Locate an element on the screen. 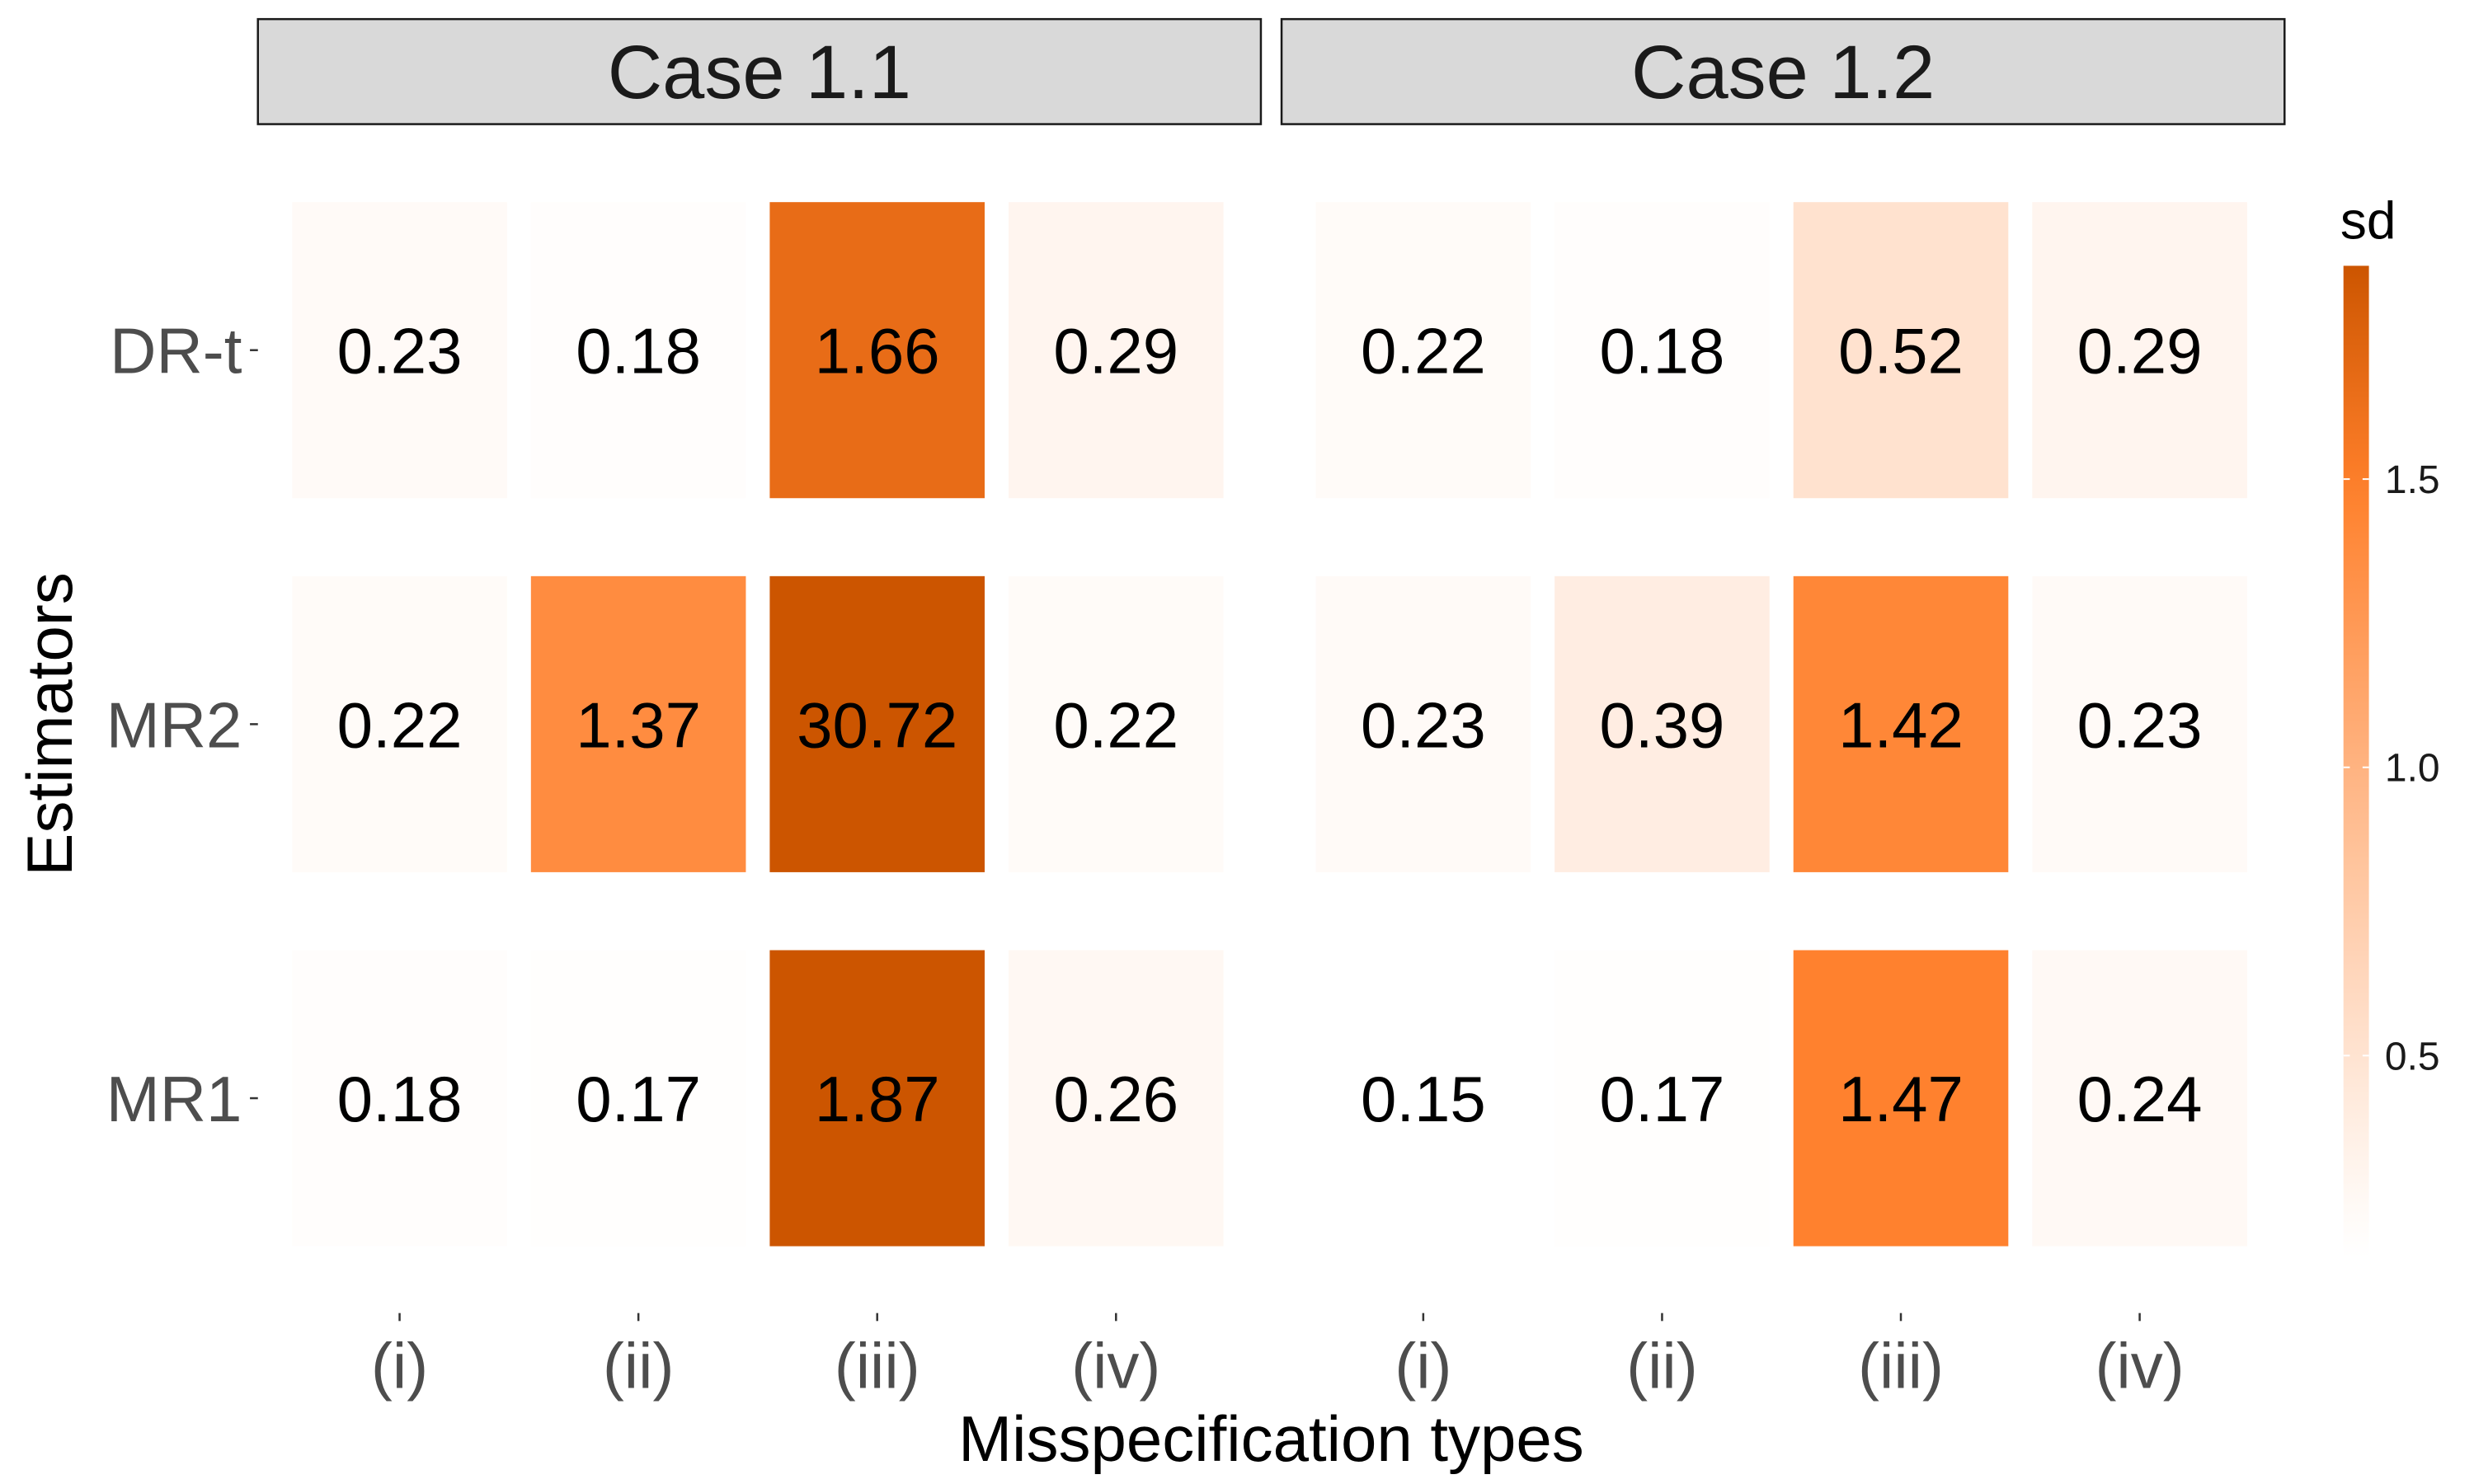  cell-value-label: 1.37 is located at coordinates (638, 724).